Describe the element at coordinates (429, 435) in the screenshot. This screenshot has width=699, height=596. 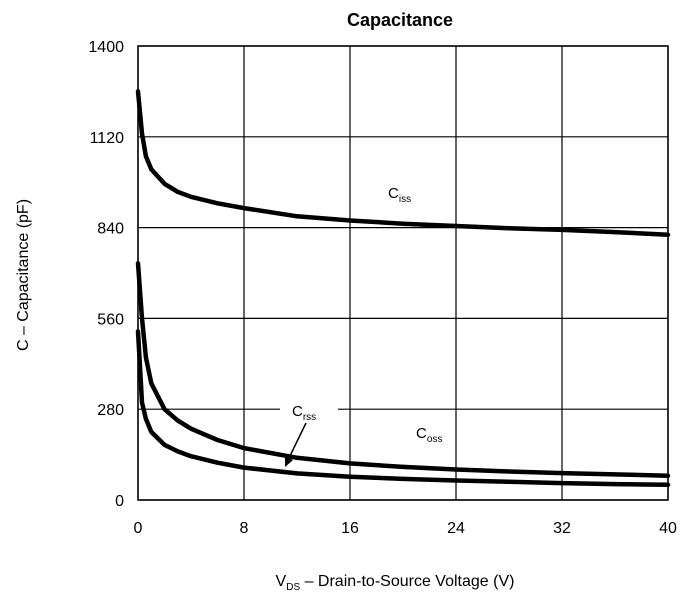
I see `series-label-coss: Coss` at that location.